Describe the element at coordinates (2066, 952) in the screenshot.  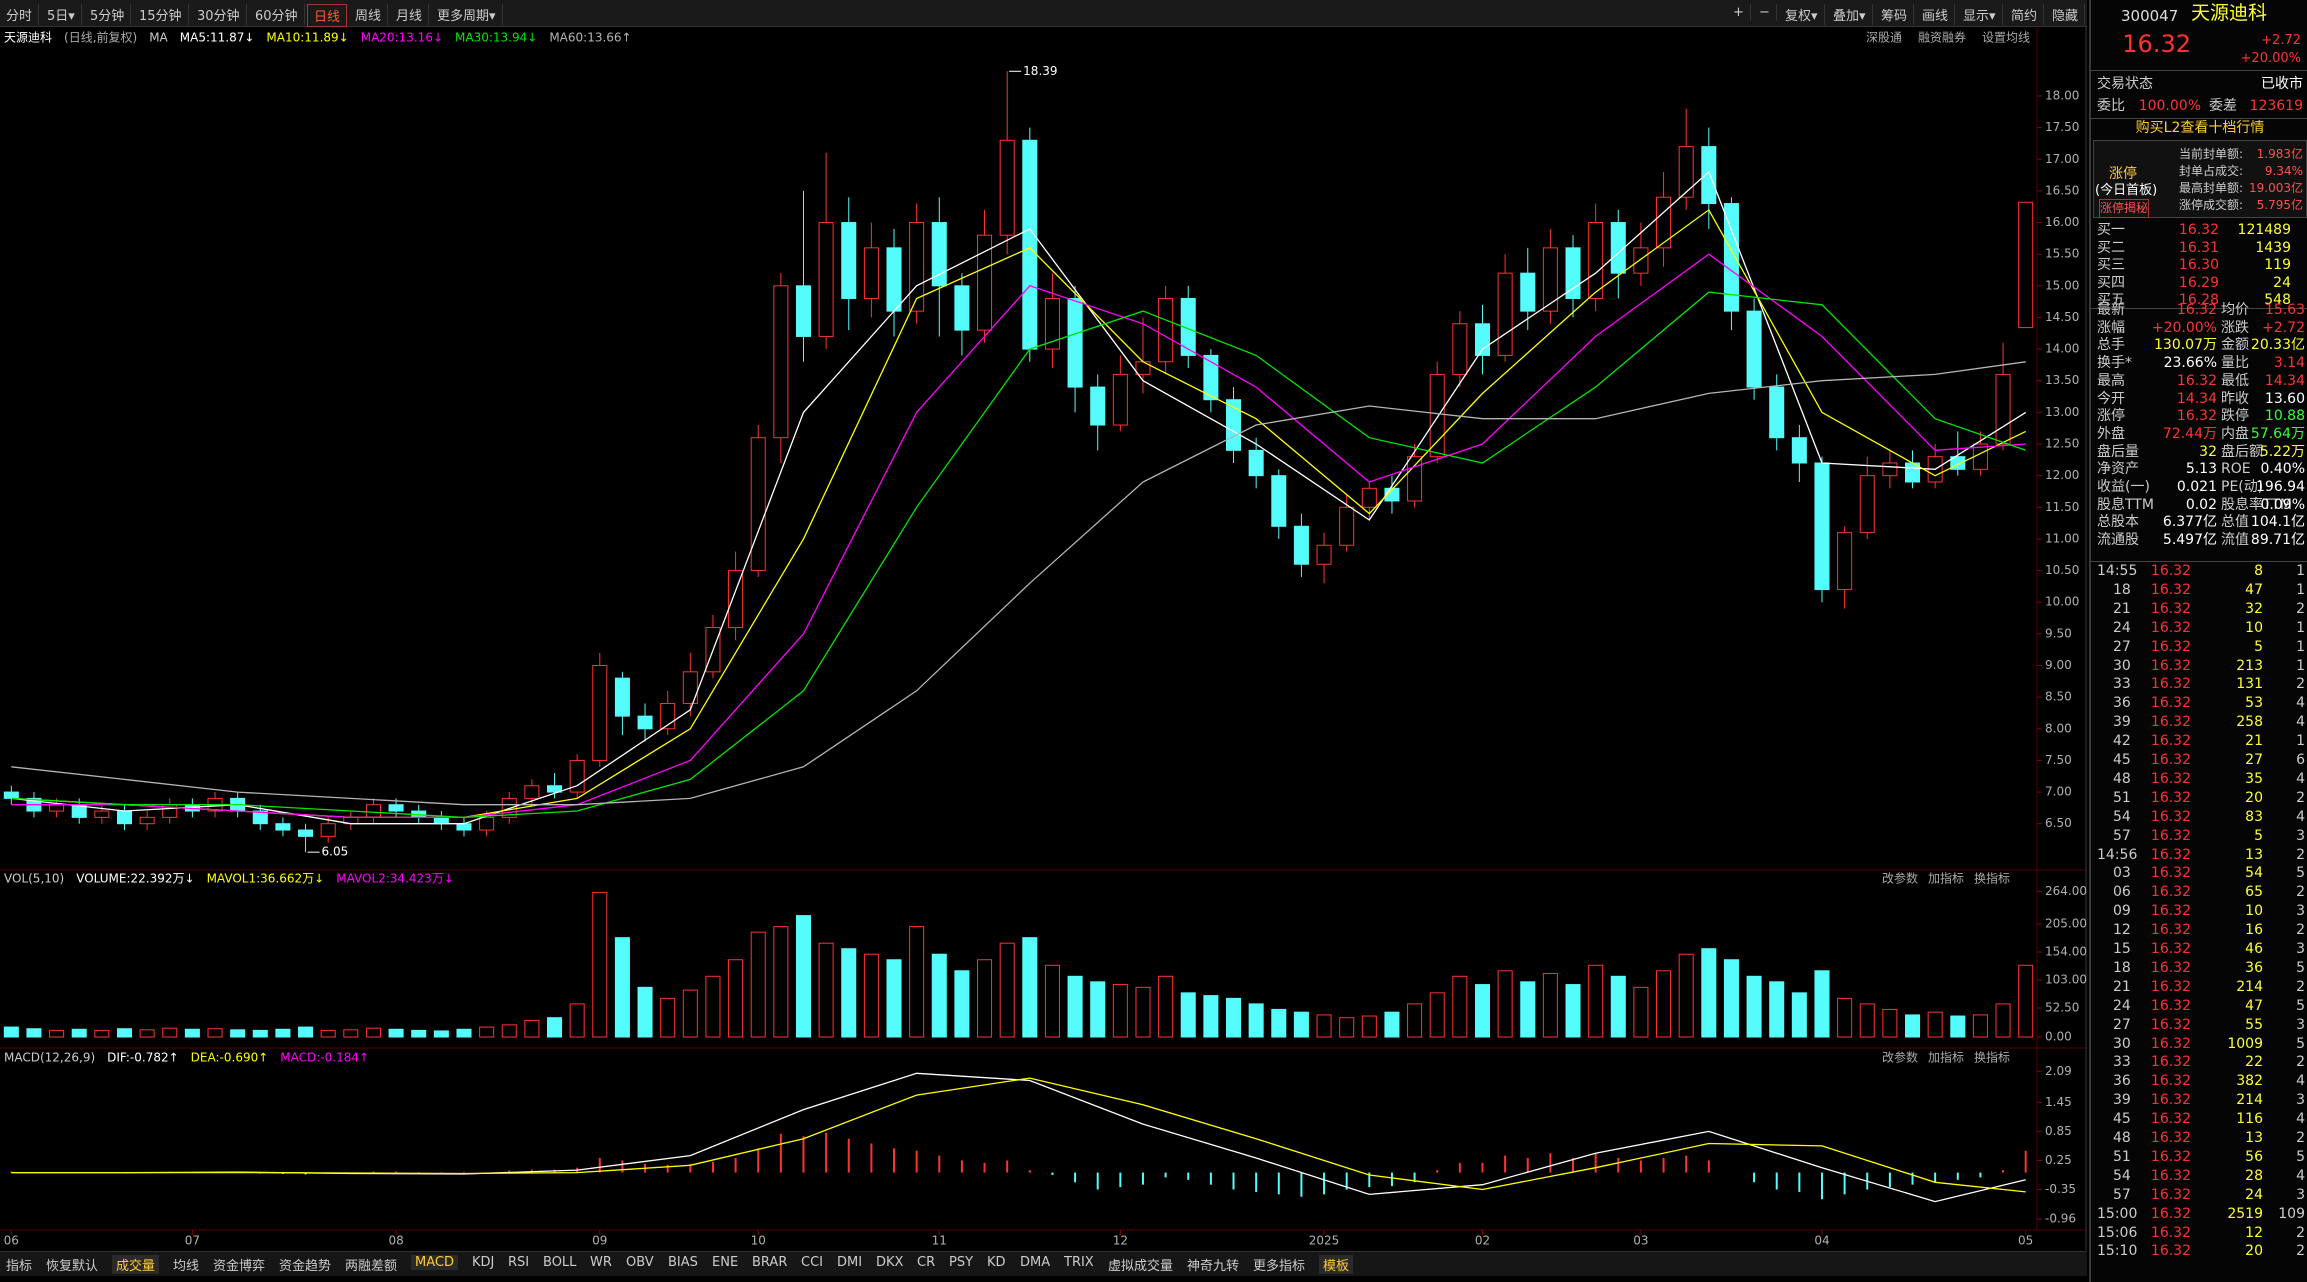
I see `y-tick-label: 154.00` at that location.